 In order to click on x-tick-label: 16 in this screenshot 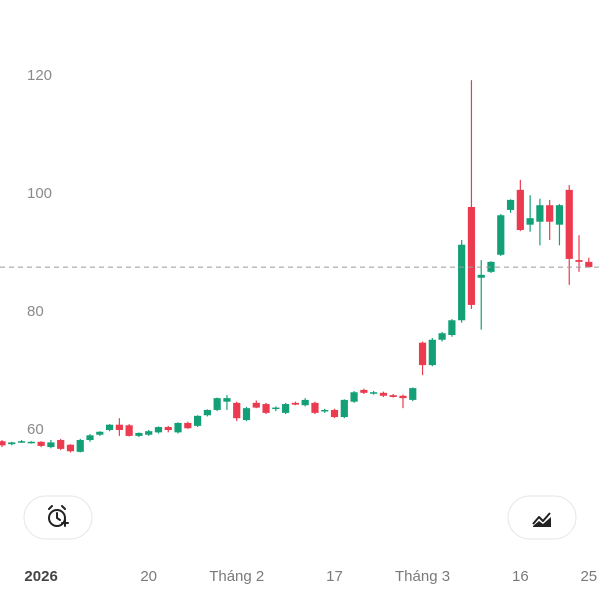, I will do `click(520, 576)`.